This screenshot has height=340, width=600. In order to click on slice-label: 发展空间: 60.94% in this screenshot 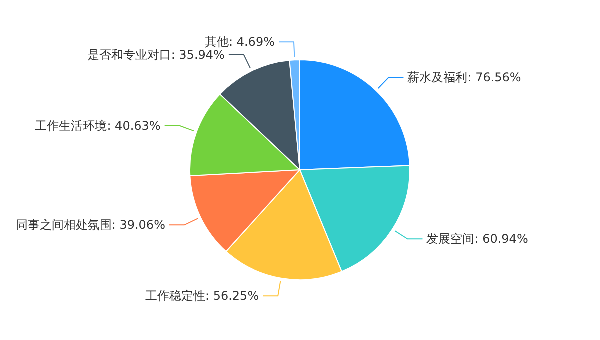, I will do `click(477, 239)`.